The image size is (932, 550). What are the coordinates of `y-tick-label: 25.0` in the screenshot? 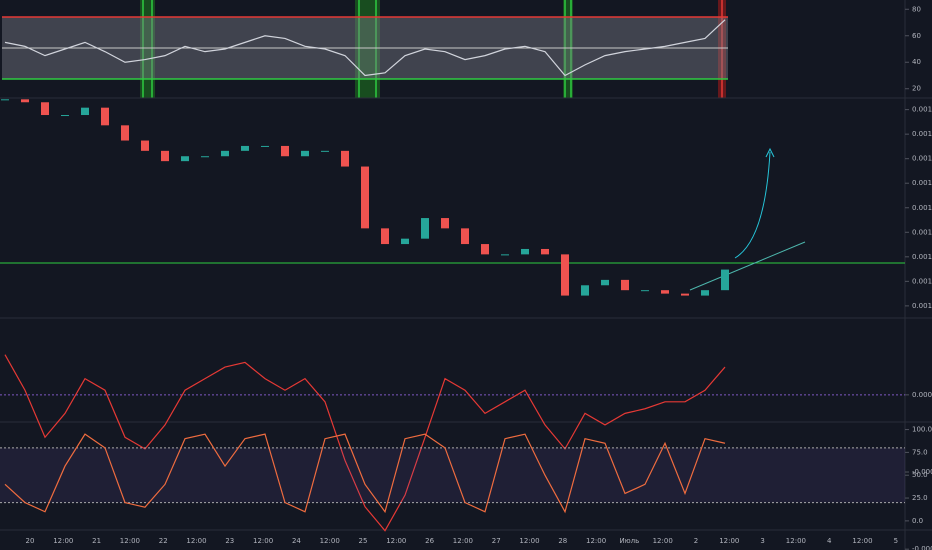 It's located at (920, 498).